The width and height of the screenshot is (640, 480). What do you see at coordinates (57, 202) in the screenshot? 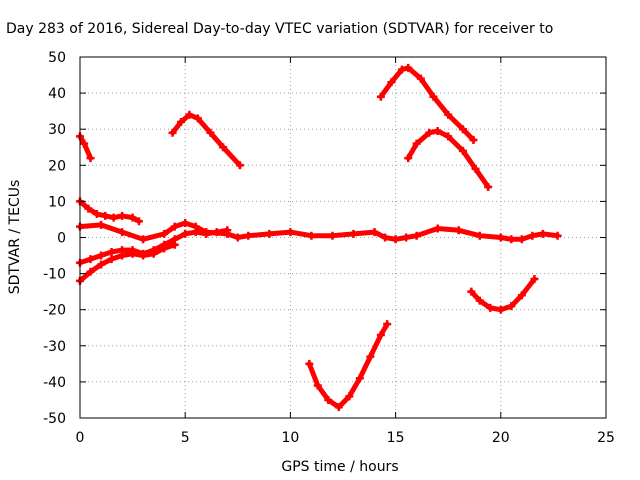
I see `y-tick-label: 10` at bounding box center [57, 202].